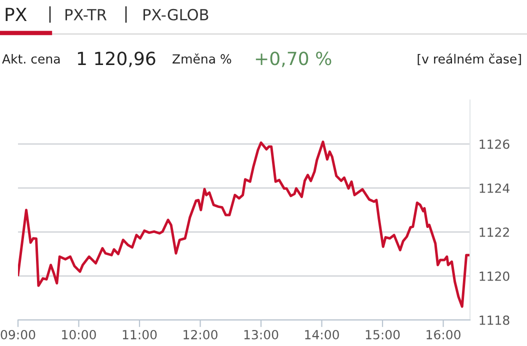  What do you see at coordinates (176, 14) in the screenshot?
I see `text: PX-GLOB` at bounding box center [176, 14].